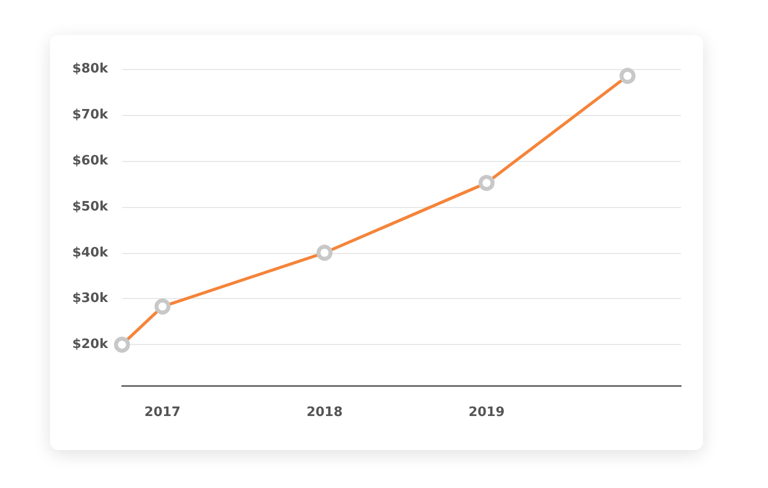 The image size is (768, 488). I want to click on y-tick-label: $40k, so click(90, 252).